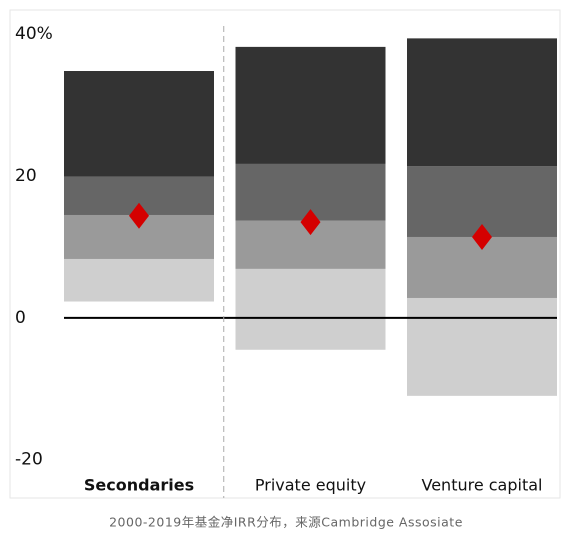 Image resolution: width=572 pixels, height=543 pixels. Describe the element at coordinates (286, 522) in the screenshot. I see `caption: 2000-2019年基金净IRR分布，来源Cambridge Assosiate` at that location.